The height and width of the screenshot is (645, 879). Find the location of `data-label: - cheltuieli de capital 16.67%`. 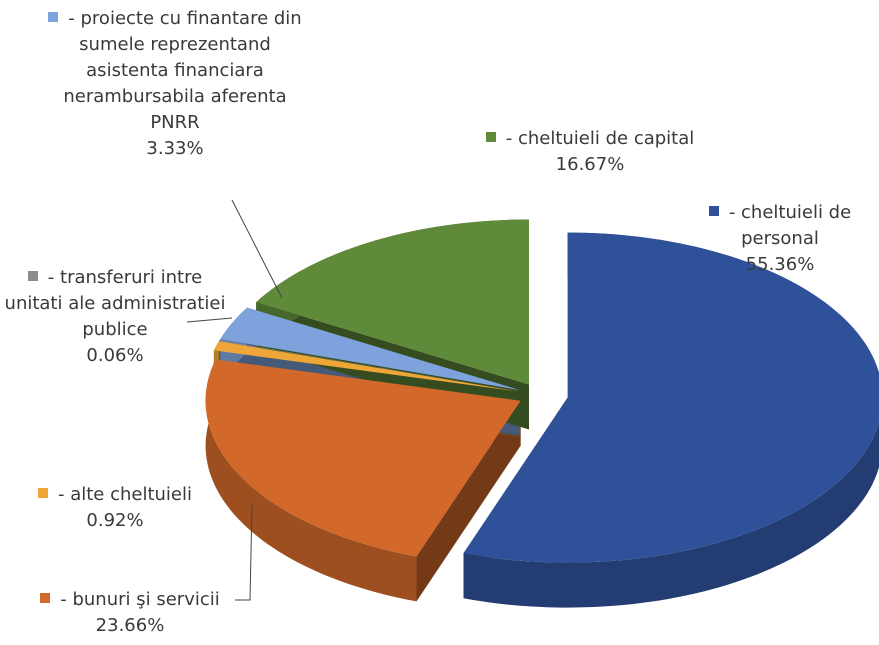

data-label: - cheltuieli de capital 16.67% is located at coordinates (590, 152).